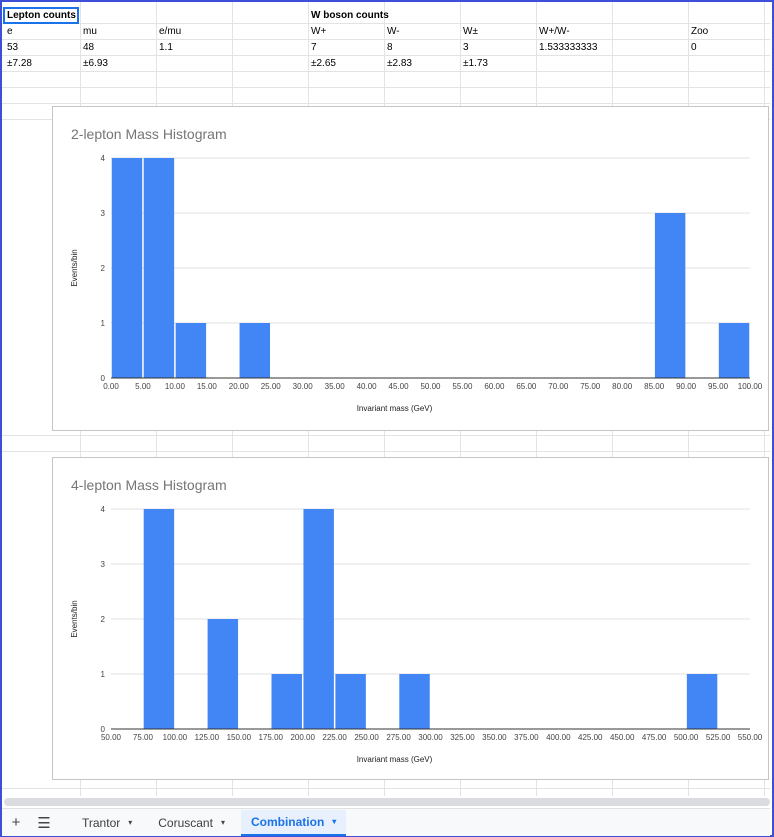  What do you see at coordinates (494, 737) in the screenshot?
I see `x-tick-label: 350.00` at bounding box center [494, 737].